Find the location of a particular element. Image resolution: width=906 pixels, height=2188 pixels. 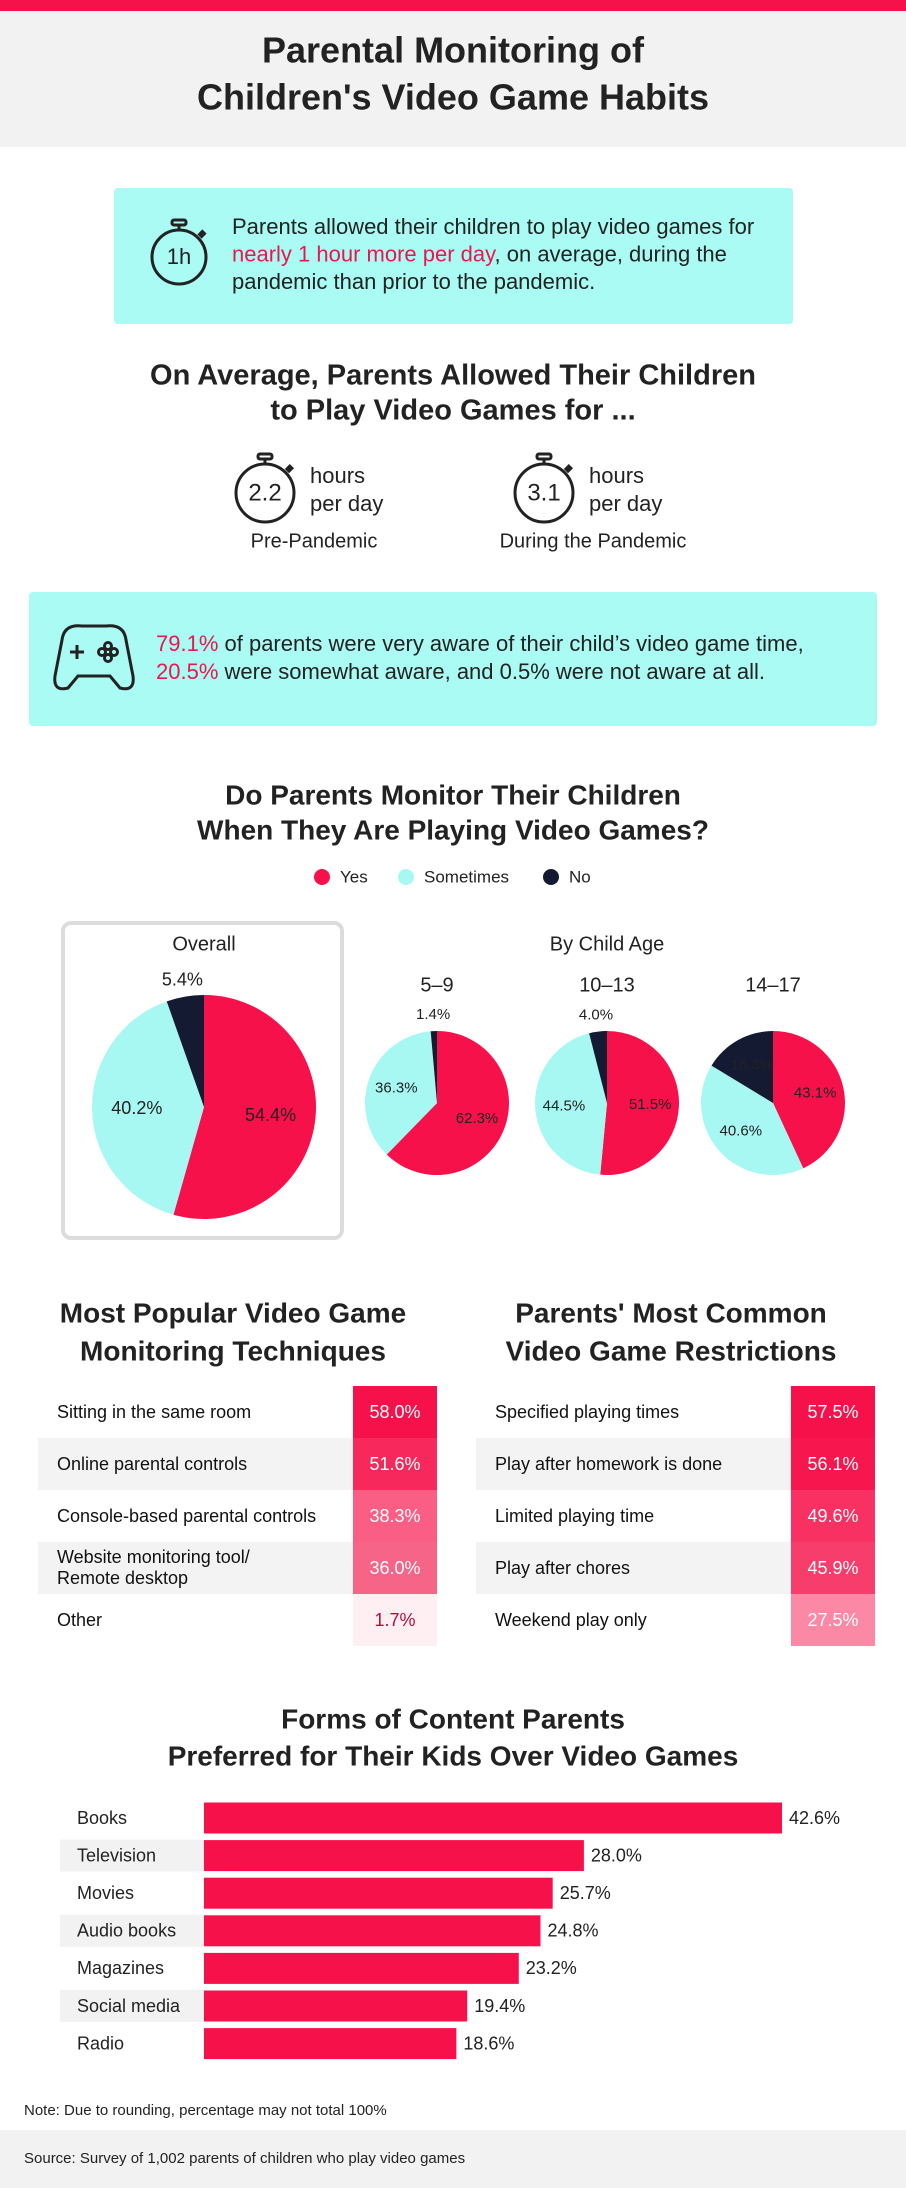

pie-title: Overall is located at coordinates (203, 944).